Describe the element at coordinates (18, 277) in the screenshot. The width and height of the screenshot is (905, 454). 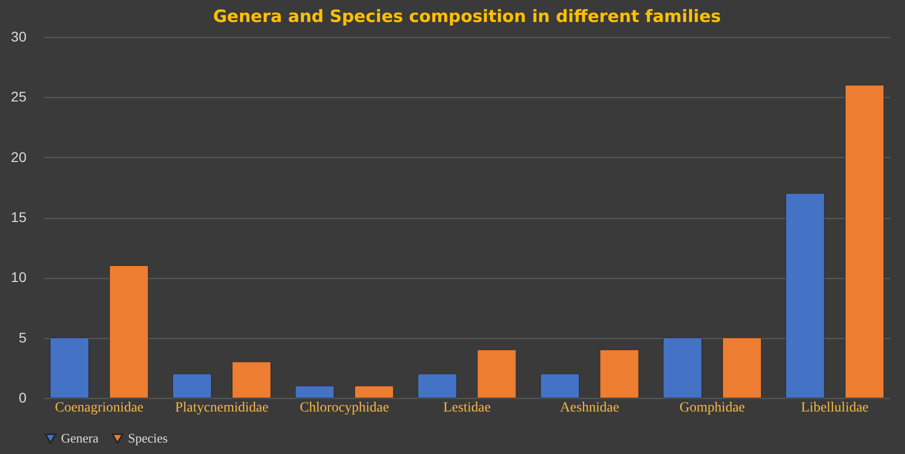
I see `y-tick-label: 10` at that location.